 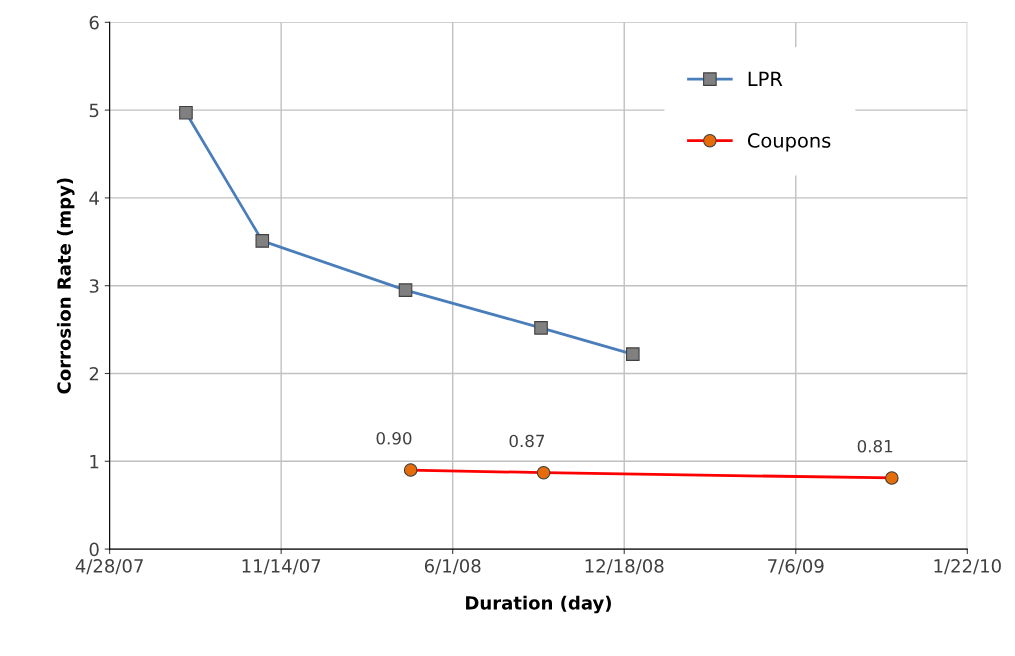 I want to click on x-tick-label: 4/28/07, so click(x=109, y=567).